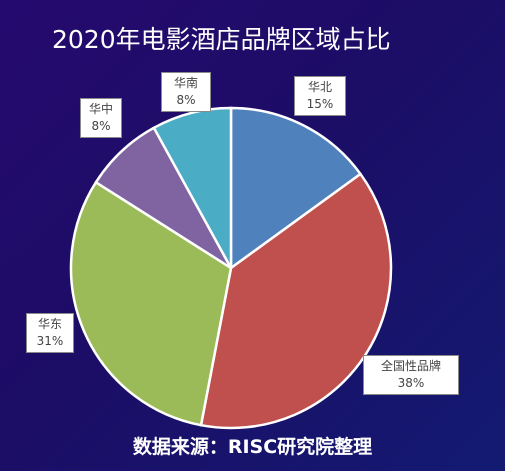 The image size is (505, 471). I want to click on chart-title: 2020年电影酒店品牌区域占比, so click(221, 39).